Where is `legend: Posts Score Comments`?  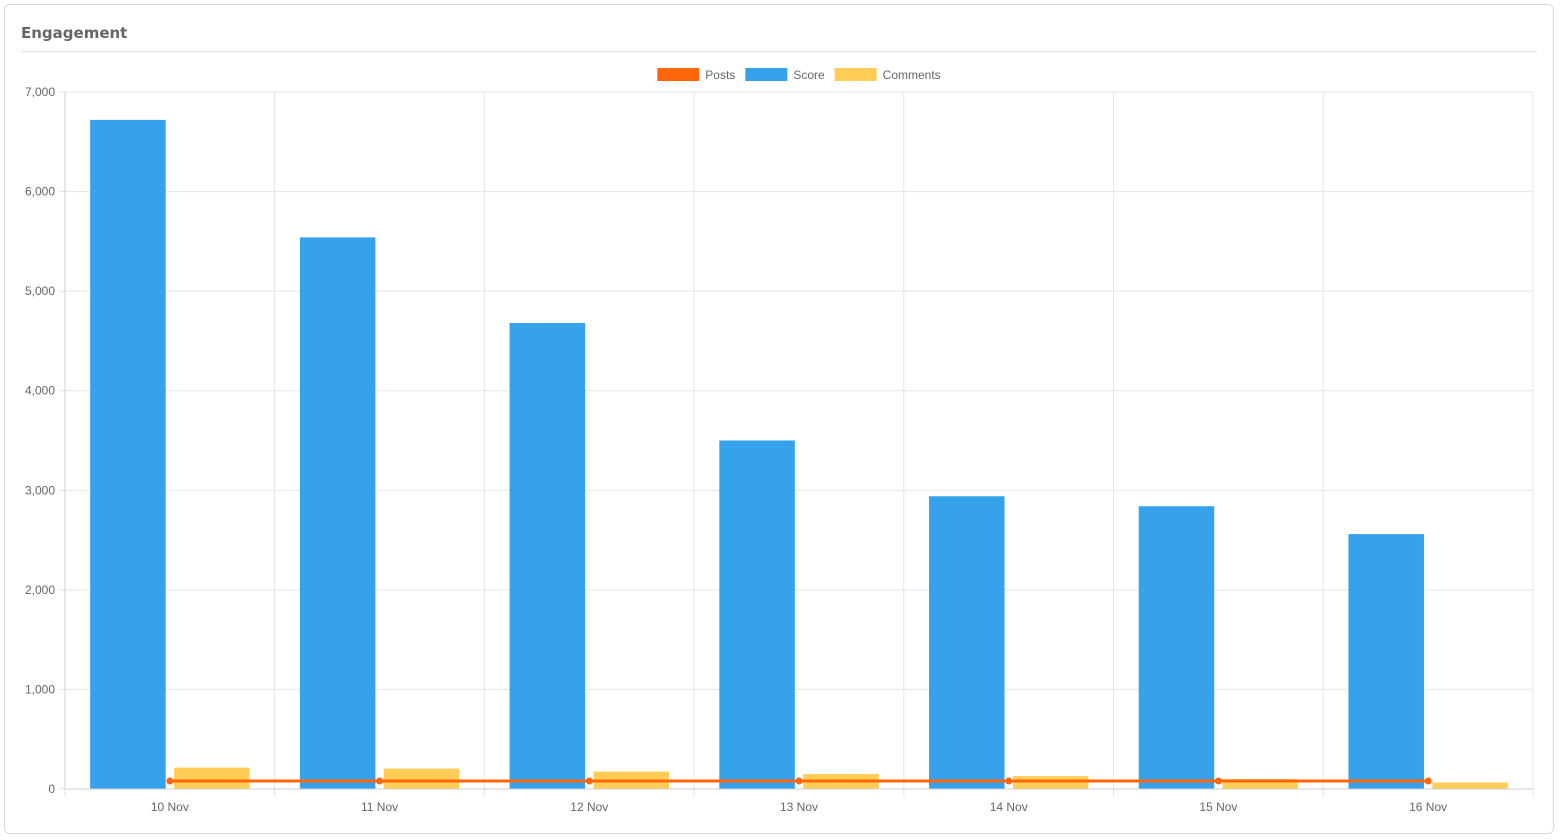
legend: Posts Score Comments is located at coordinates (799, 75).